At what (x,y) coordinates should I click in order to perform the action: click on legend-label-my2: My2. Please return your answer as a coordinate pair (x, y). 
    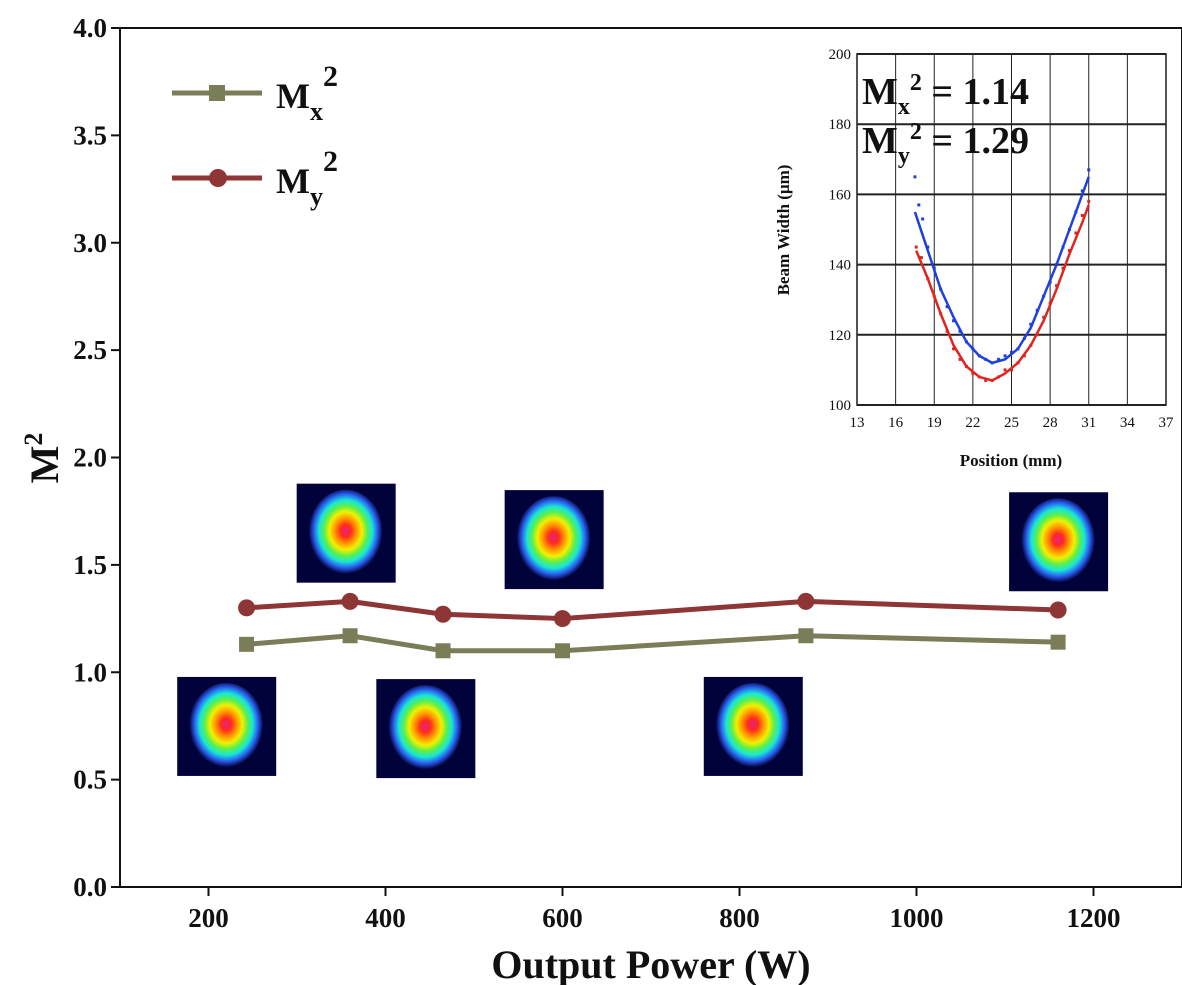
    Looking at the image, I should click on (307, 178).